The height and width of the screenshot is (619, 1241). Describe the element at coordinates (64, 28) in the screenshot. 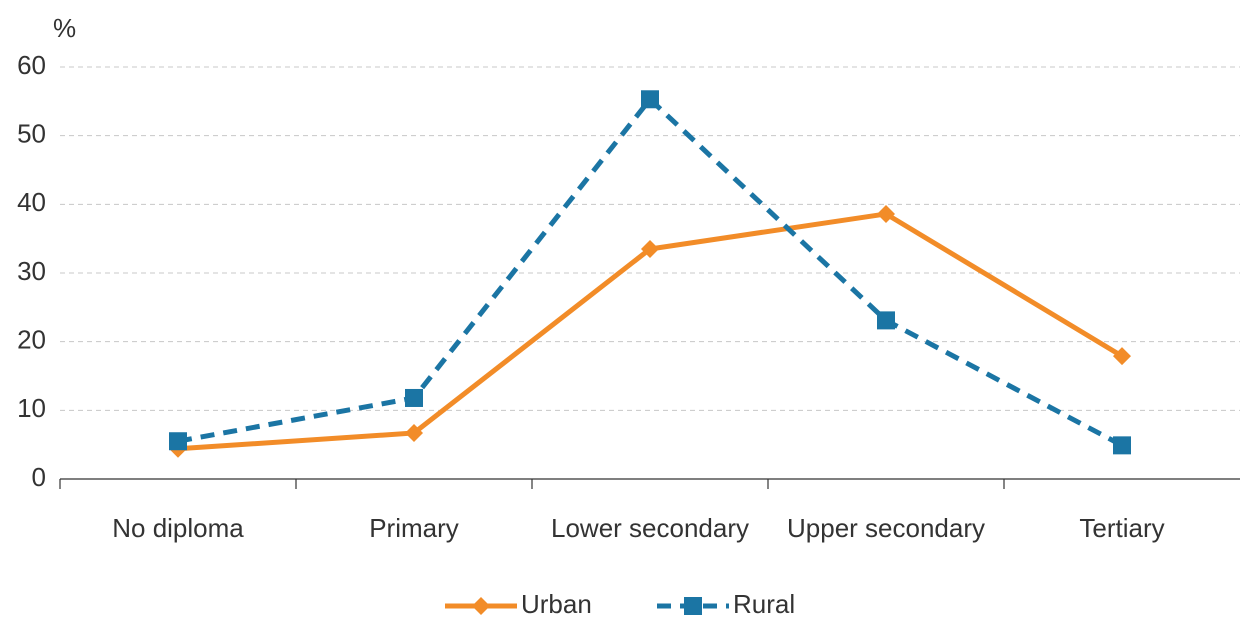

I see `y-axis-label: %` at that location.